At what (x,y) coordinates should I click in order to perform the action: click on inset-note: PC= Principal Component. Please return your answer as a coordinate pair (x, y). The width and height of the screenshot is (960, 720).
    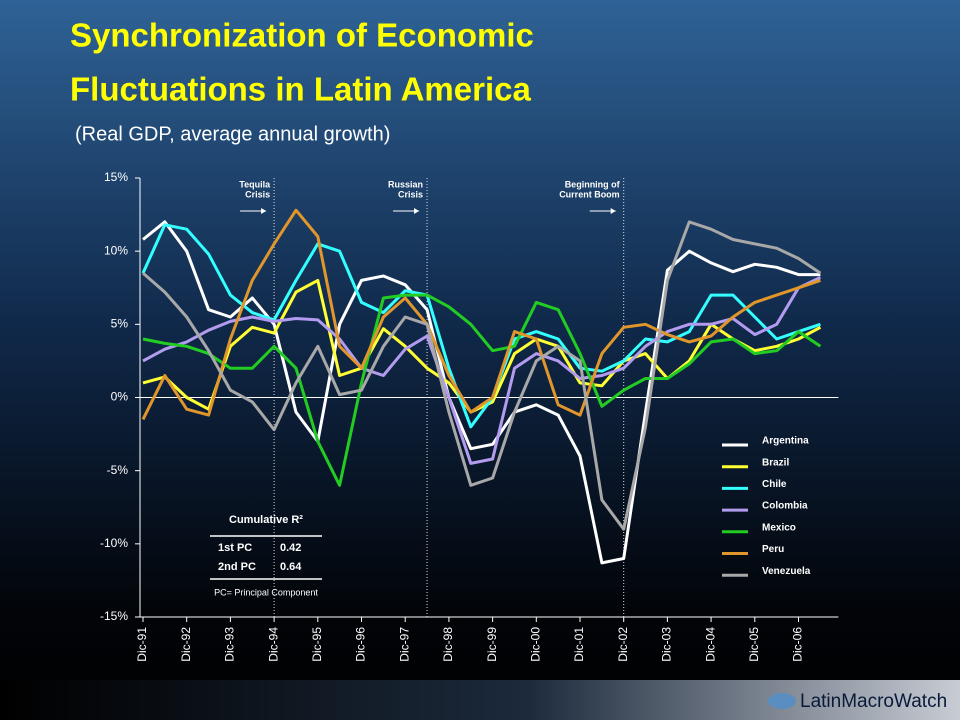
    Looking at the image, I should click on (266, 592).